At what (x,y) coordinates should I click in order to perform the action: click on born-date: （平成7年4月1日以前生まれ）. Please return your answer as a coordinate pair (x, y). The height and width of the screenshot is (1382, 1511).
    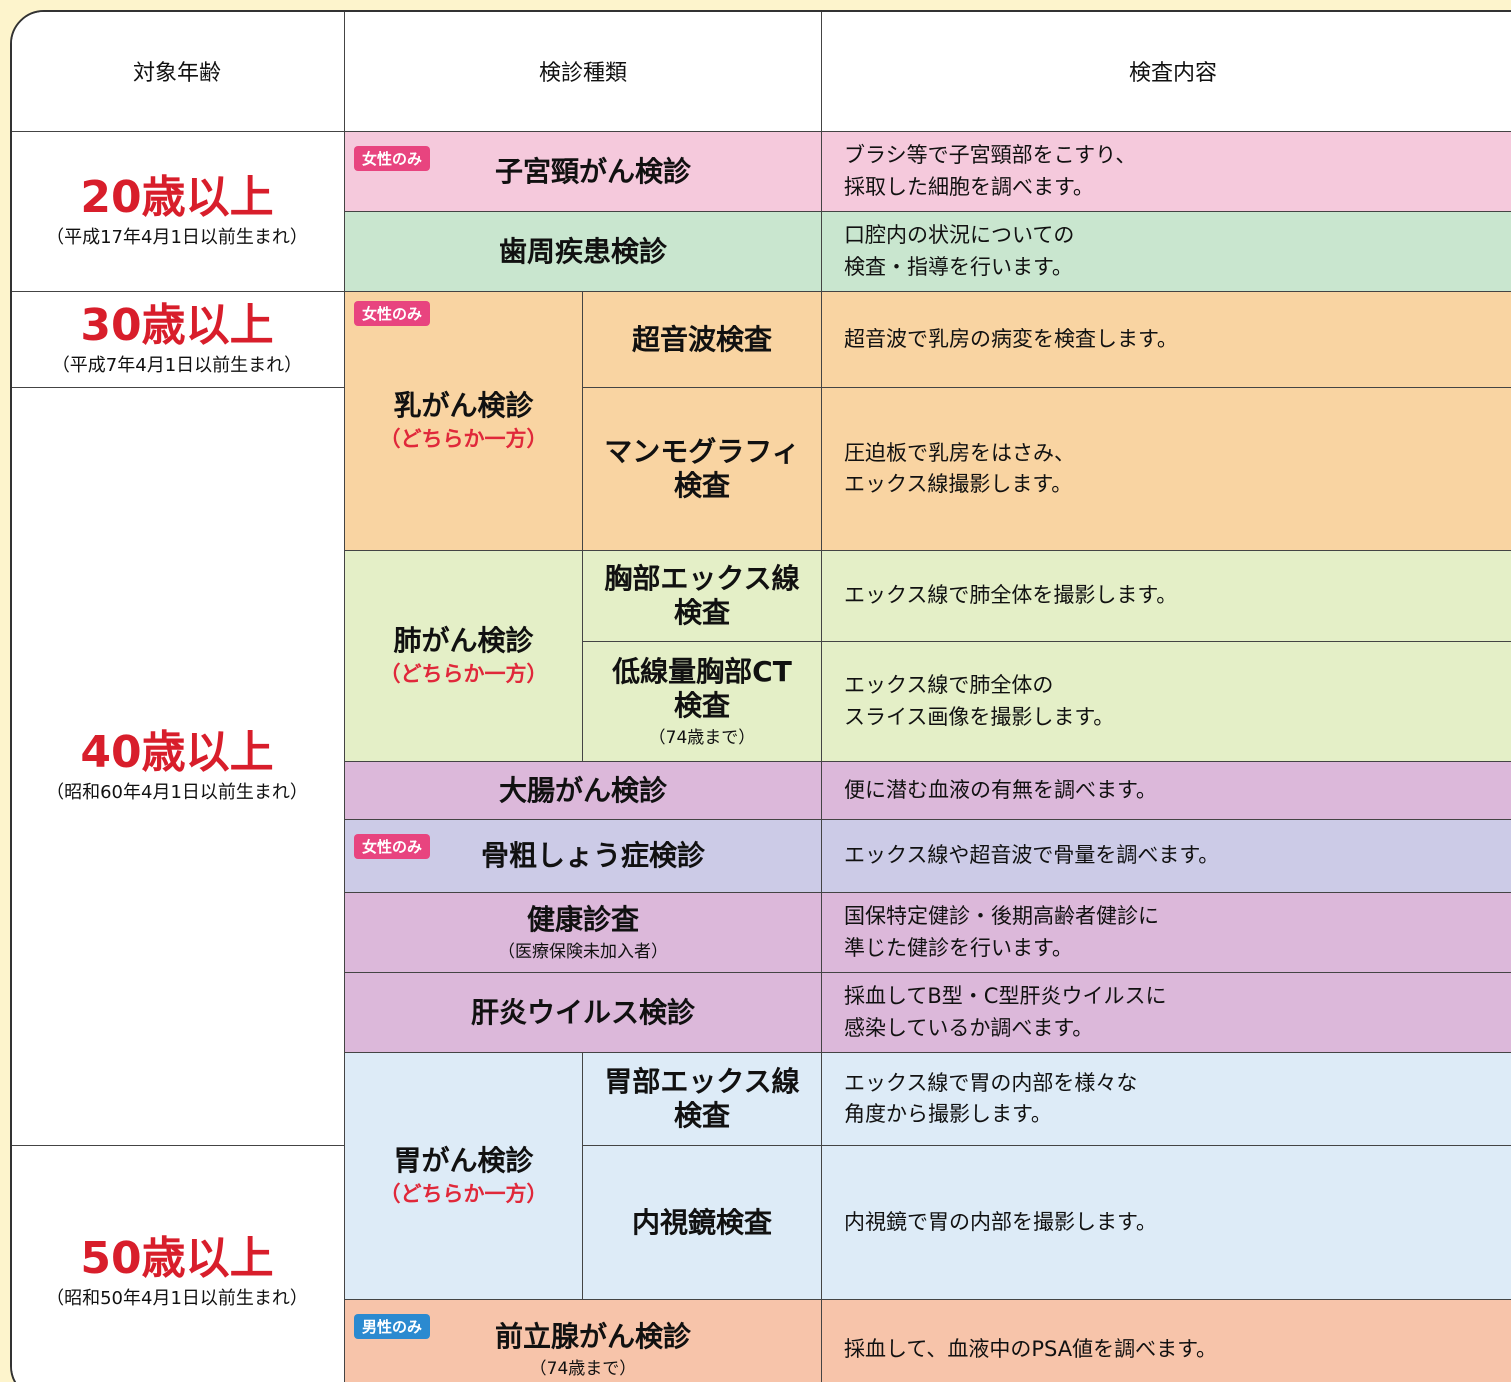
    Looking at the image, I should click on (177, 365).